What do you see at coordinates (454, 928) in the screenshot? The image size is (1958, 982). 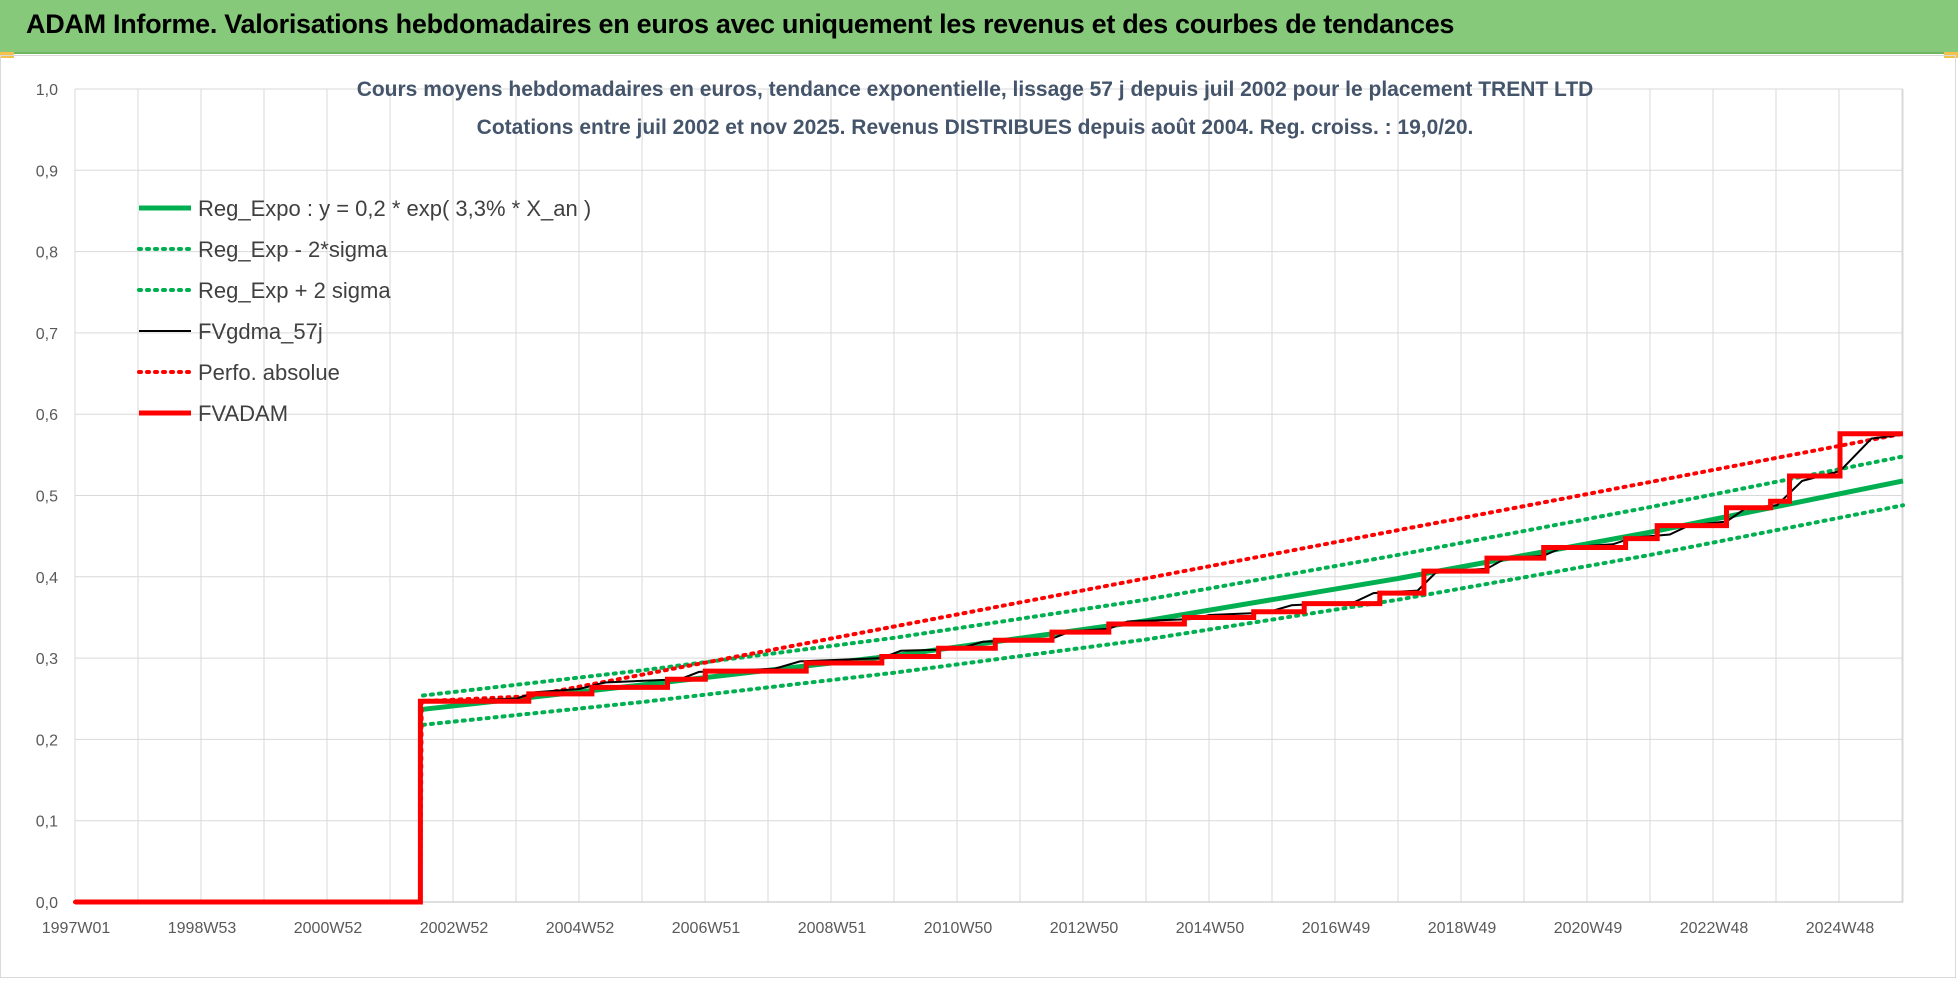 I see `x-tick-label: 2002W52` at bounding box center [454, 928].